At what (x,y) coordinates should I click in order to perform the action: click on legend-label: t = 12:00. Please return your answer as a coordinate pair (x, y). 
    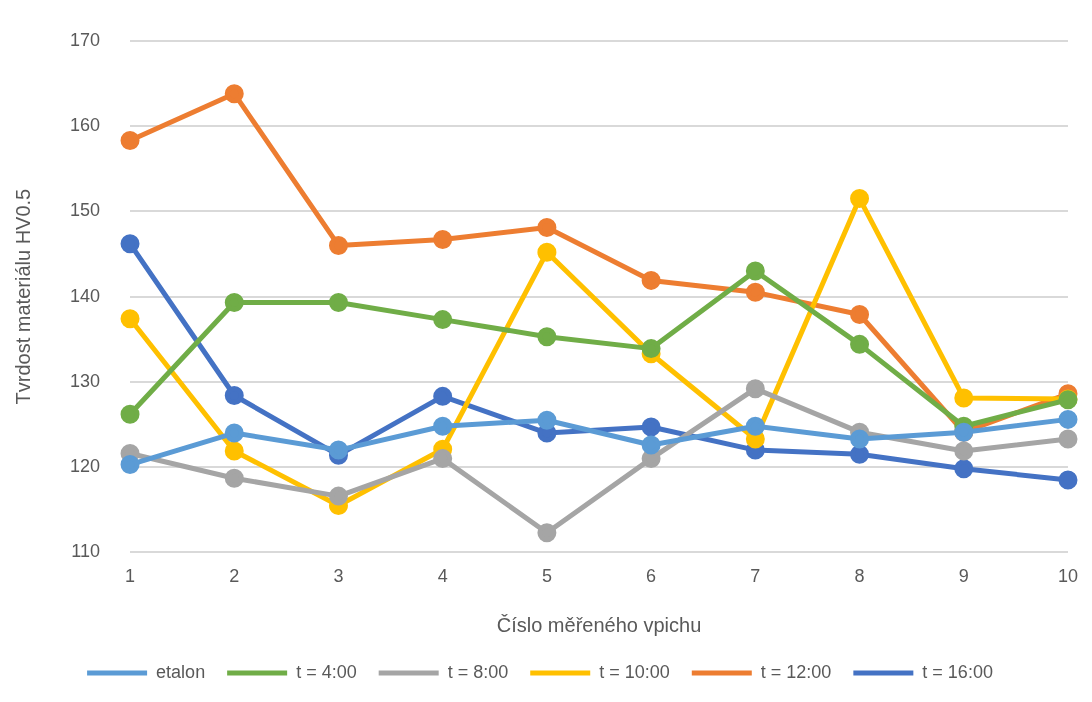
    Looking at the image, I should click on (796, 671).